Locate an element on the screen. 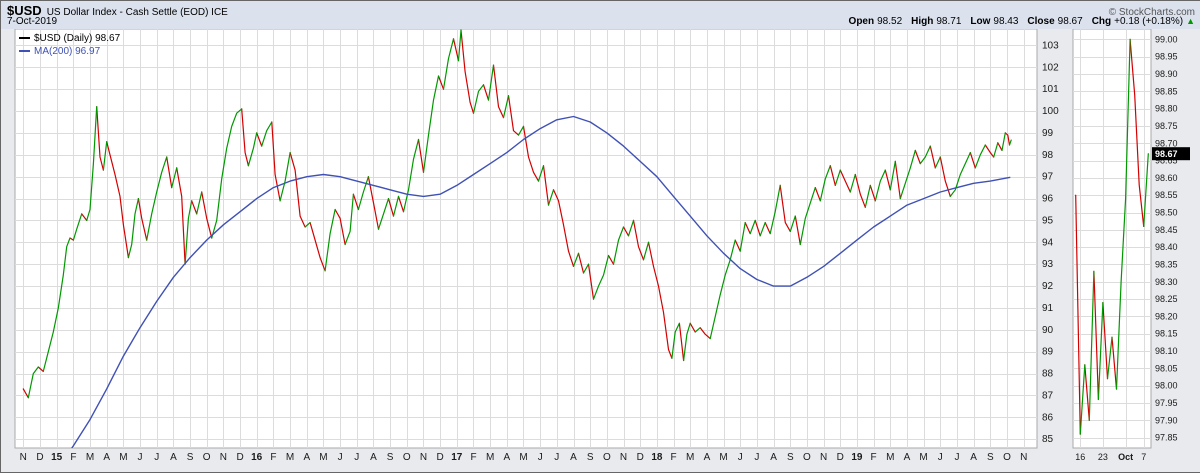 This screenshot has width=1200, height=473. svg-text: 97.95 is located at coordinates (1166, 403).